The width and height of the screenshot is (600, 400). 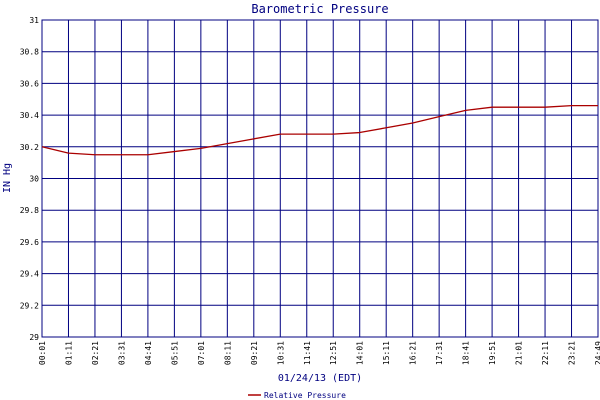 I want to click on x-tick-label: 17:31, so click(x=439, y=353).